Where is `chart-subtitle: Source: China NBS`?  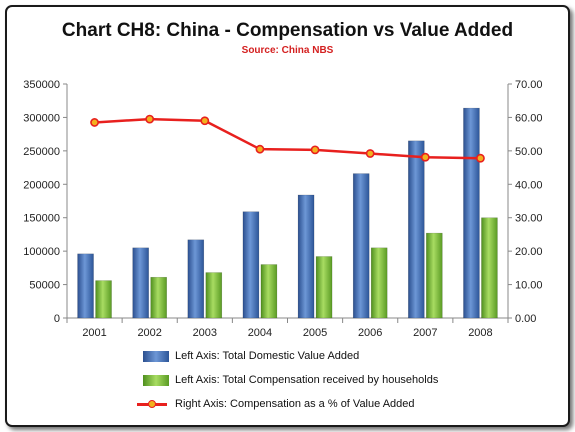
chart-subtitle: Source: China NBS is located at coordinates (287, 50).